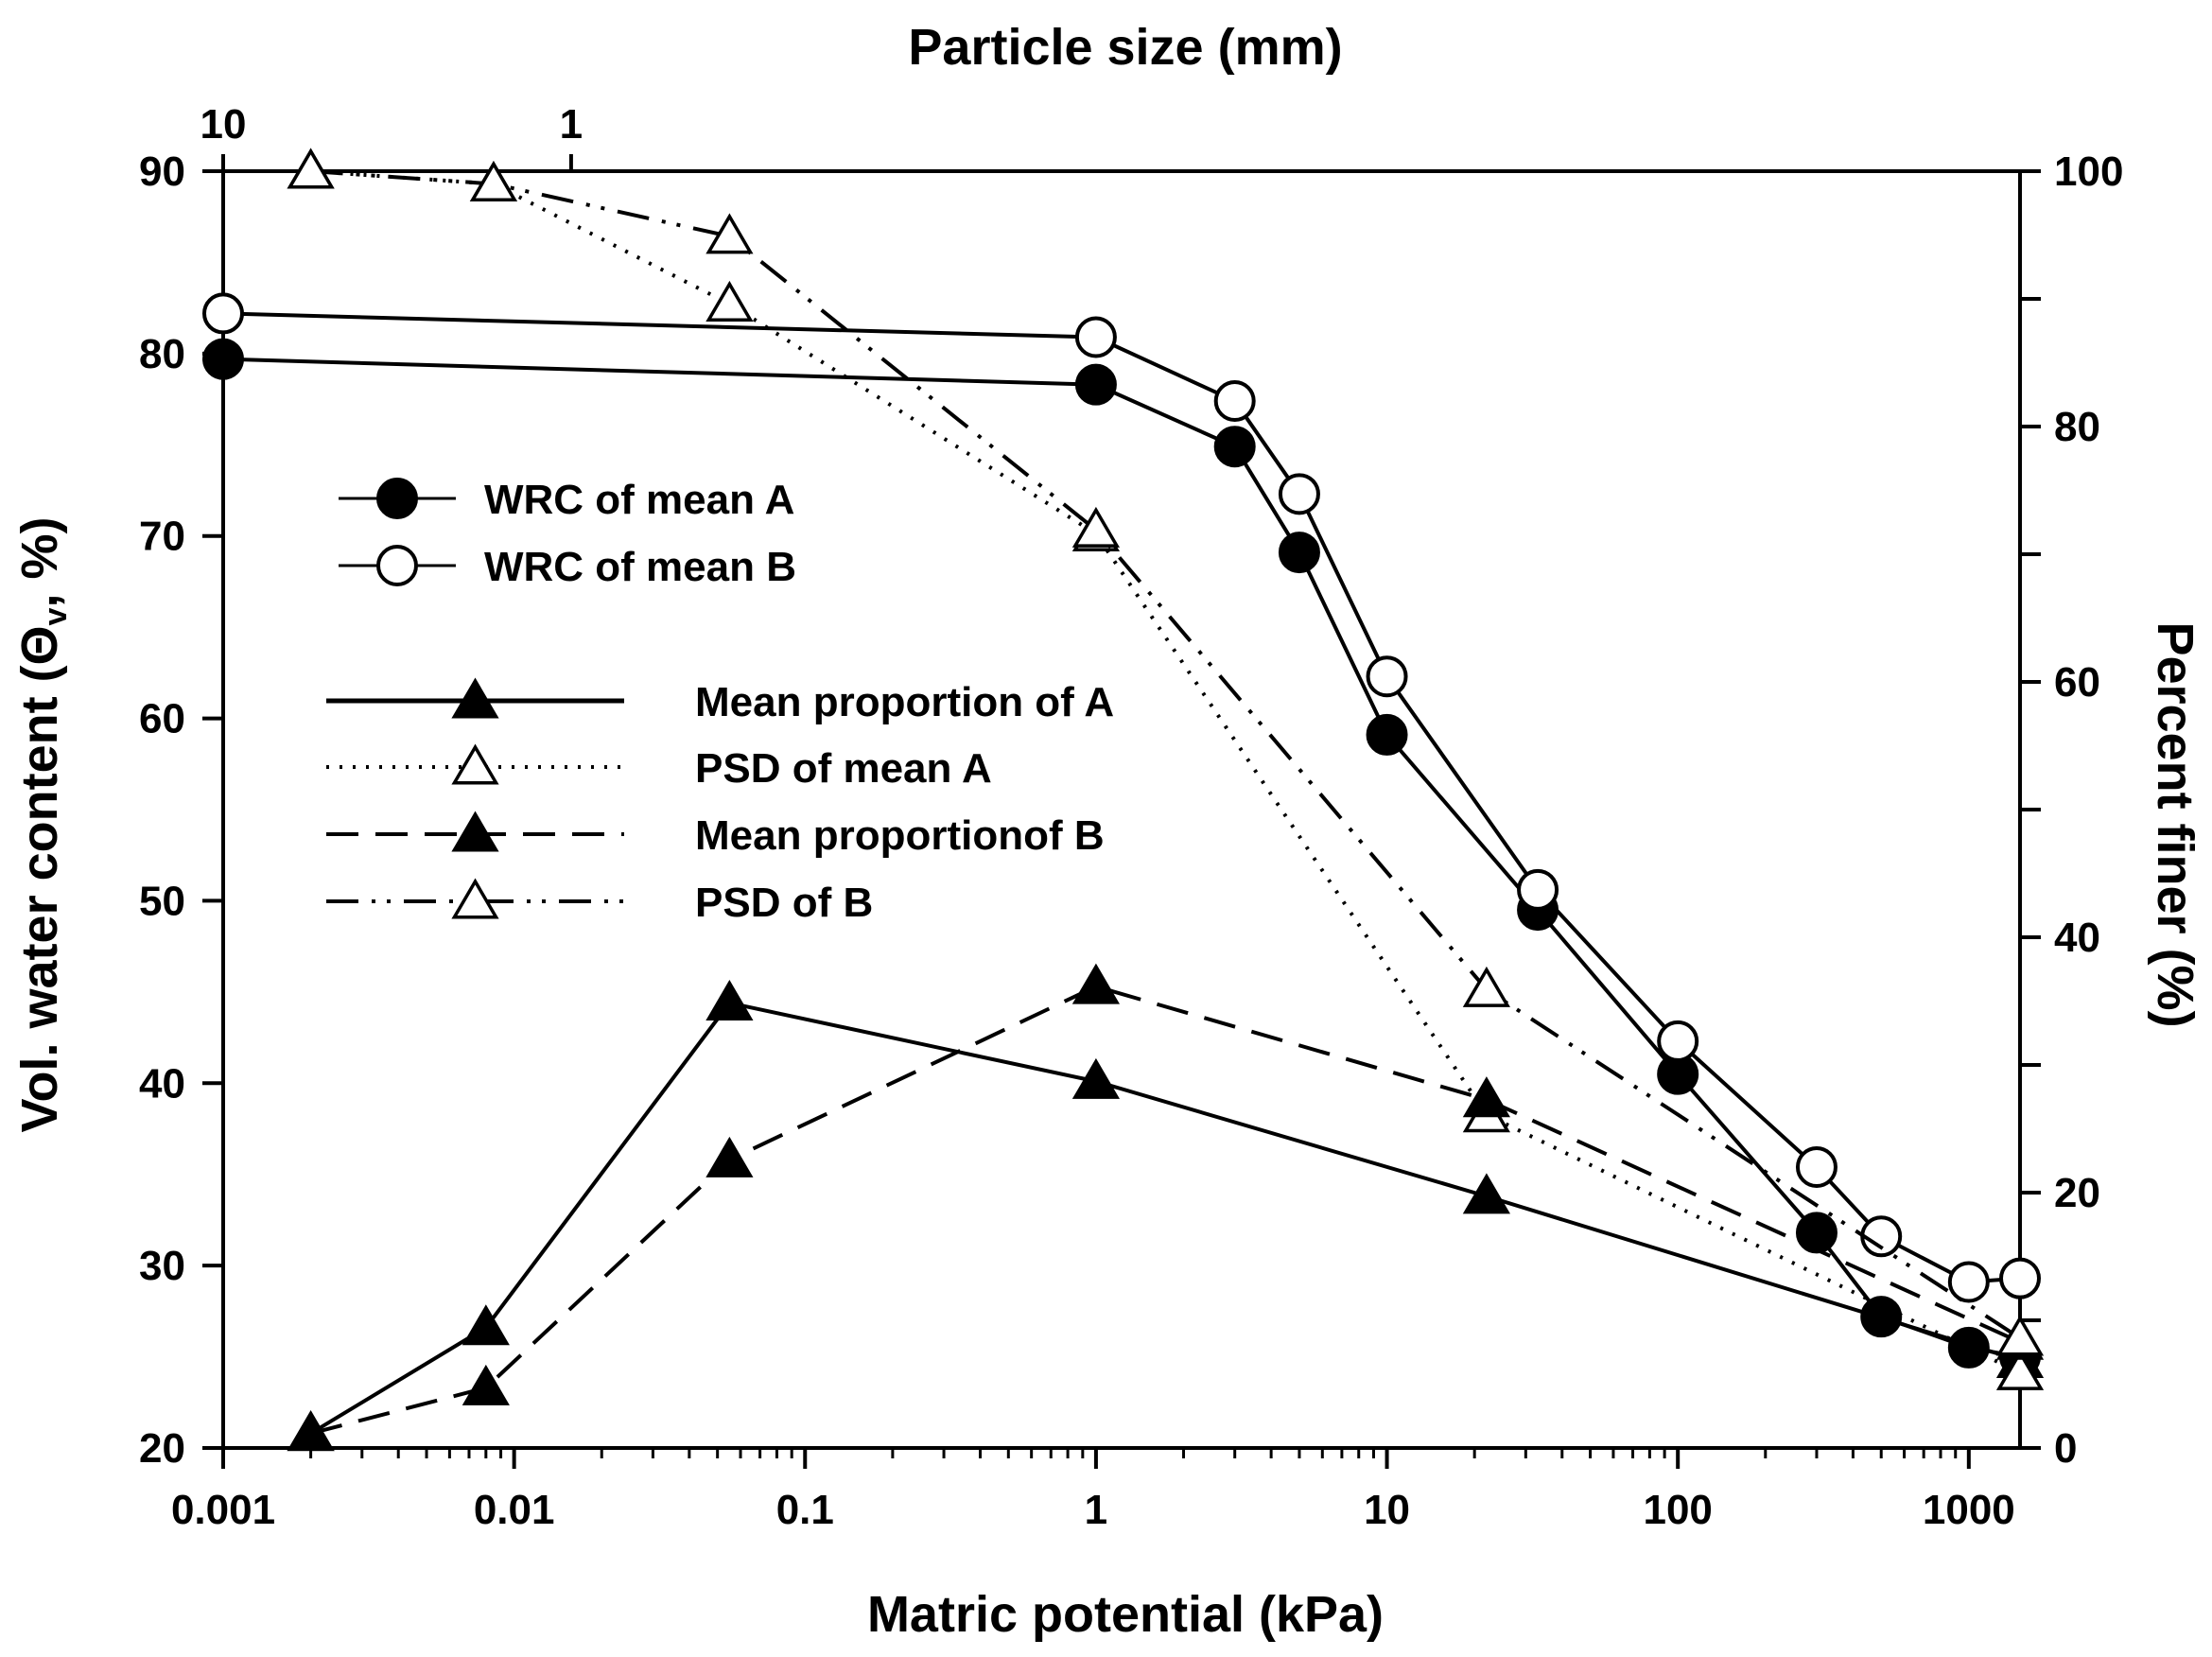  I want to click on y2-tick-label: 0, so click(2065, 1448).